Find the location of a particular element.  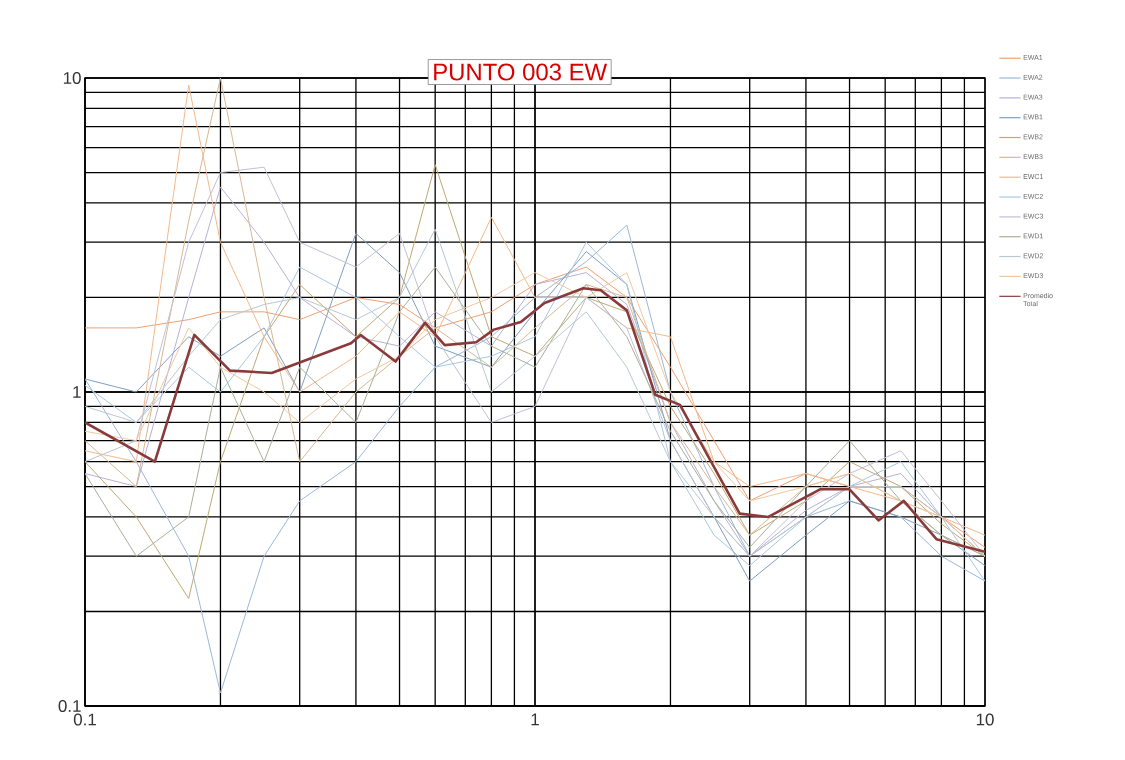

x-tick-label: 0.1 is located at coordinates (84, 719).